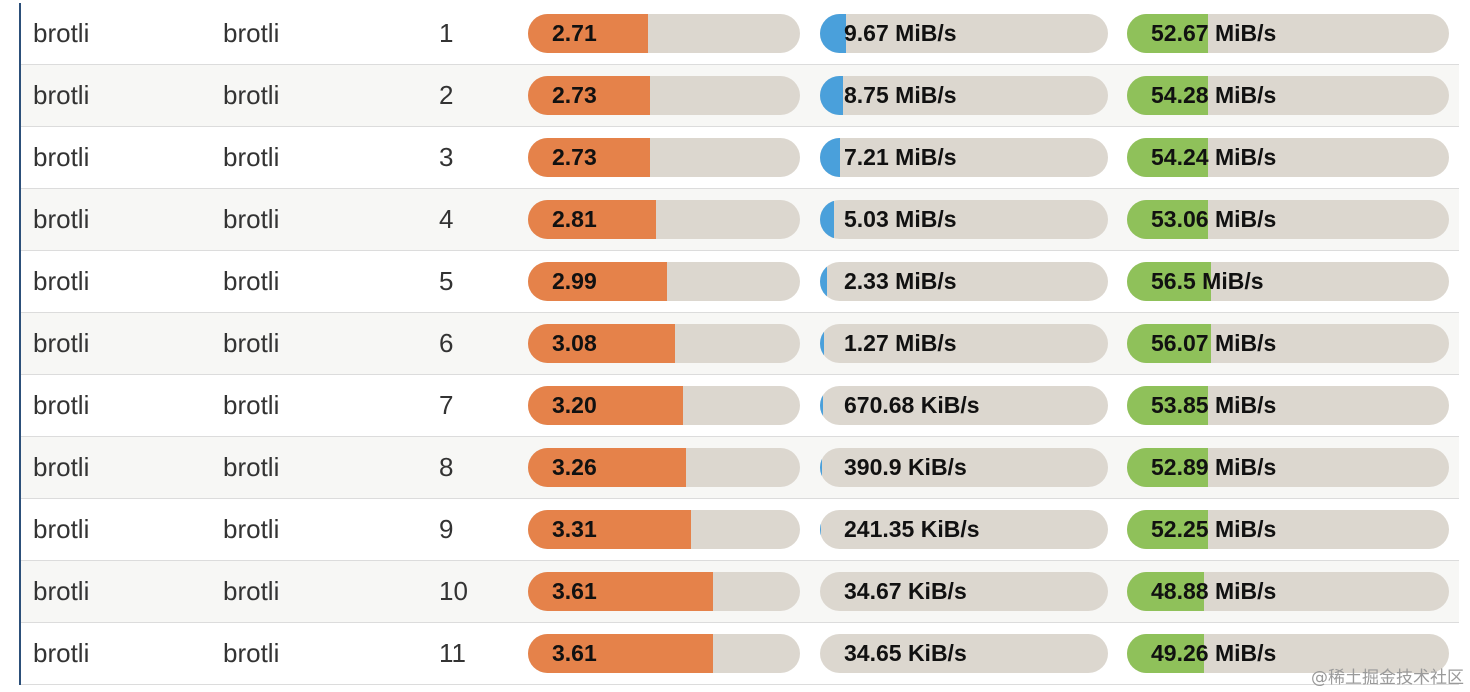  I want to click on compress-speed-bar: 1.27 MiB/s, so click(964, 343).